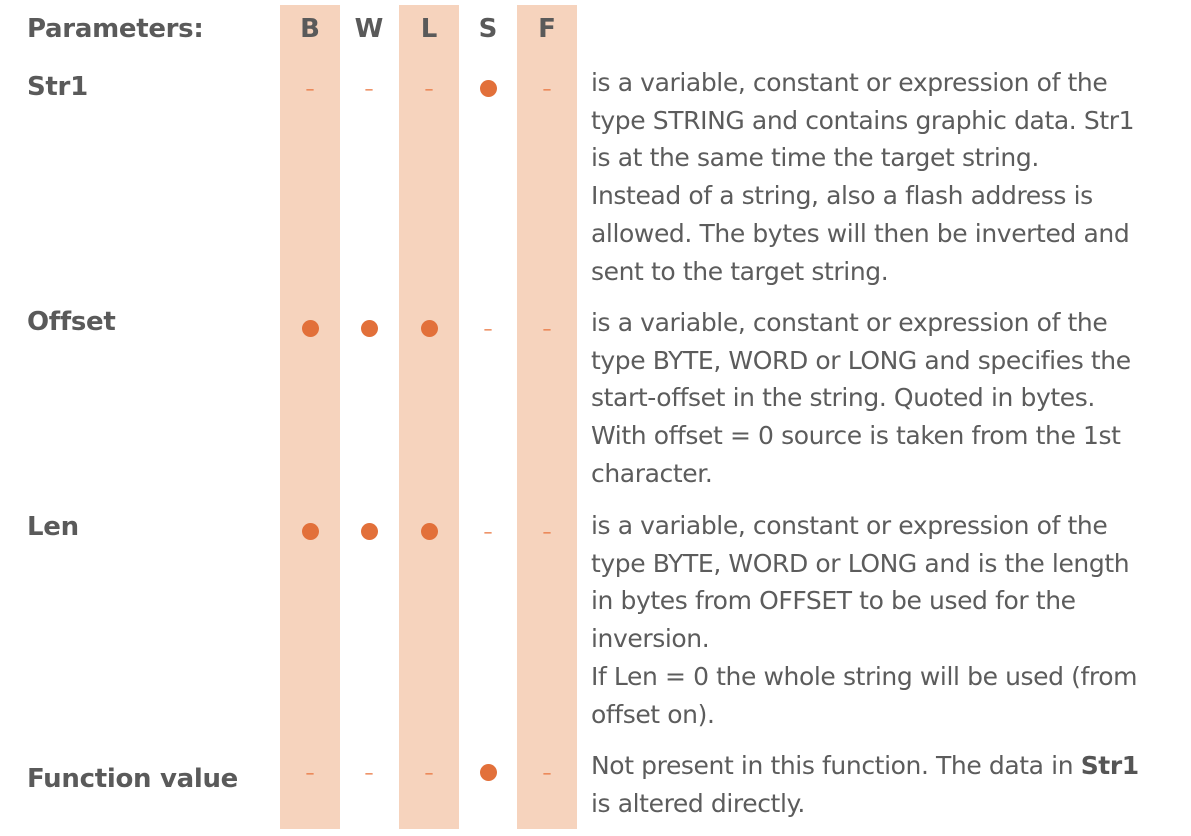  I want to click on mark-len-w, so click(369, 533).